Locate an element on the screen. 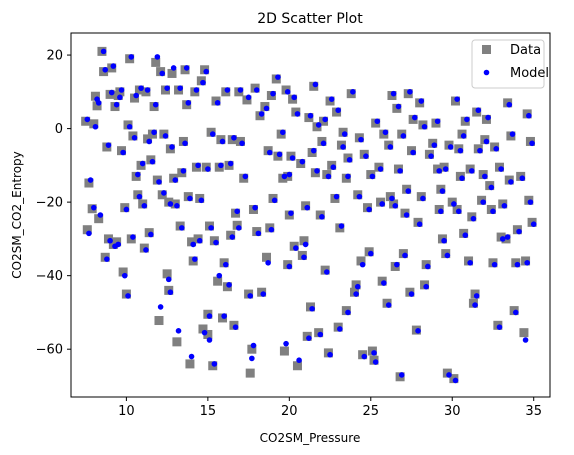 The height and width of the screenshot is (455, 574). legend: Data Model is located at coordinates (510, 64).